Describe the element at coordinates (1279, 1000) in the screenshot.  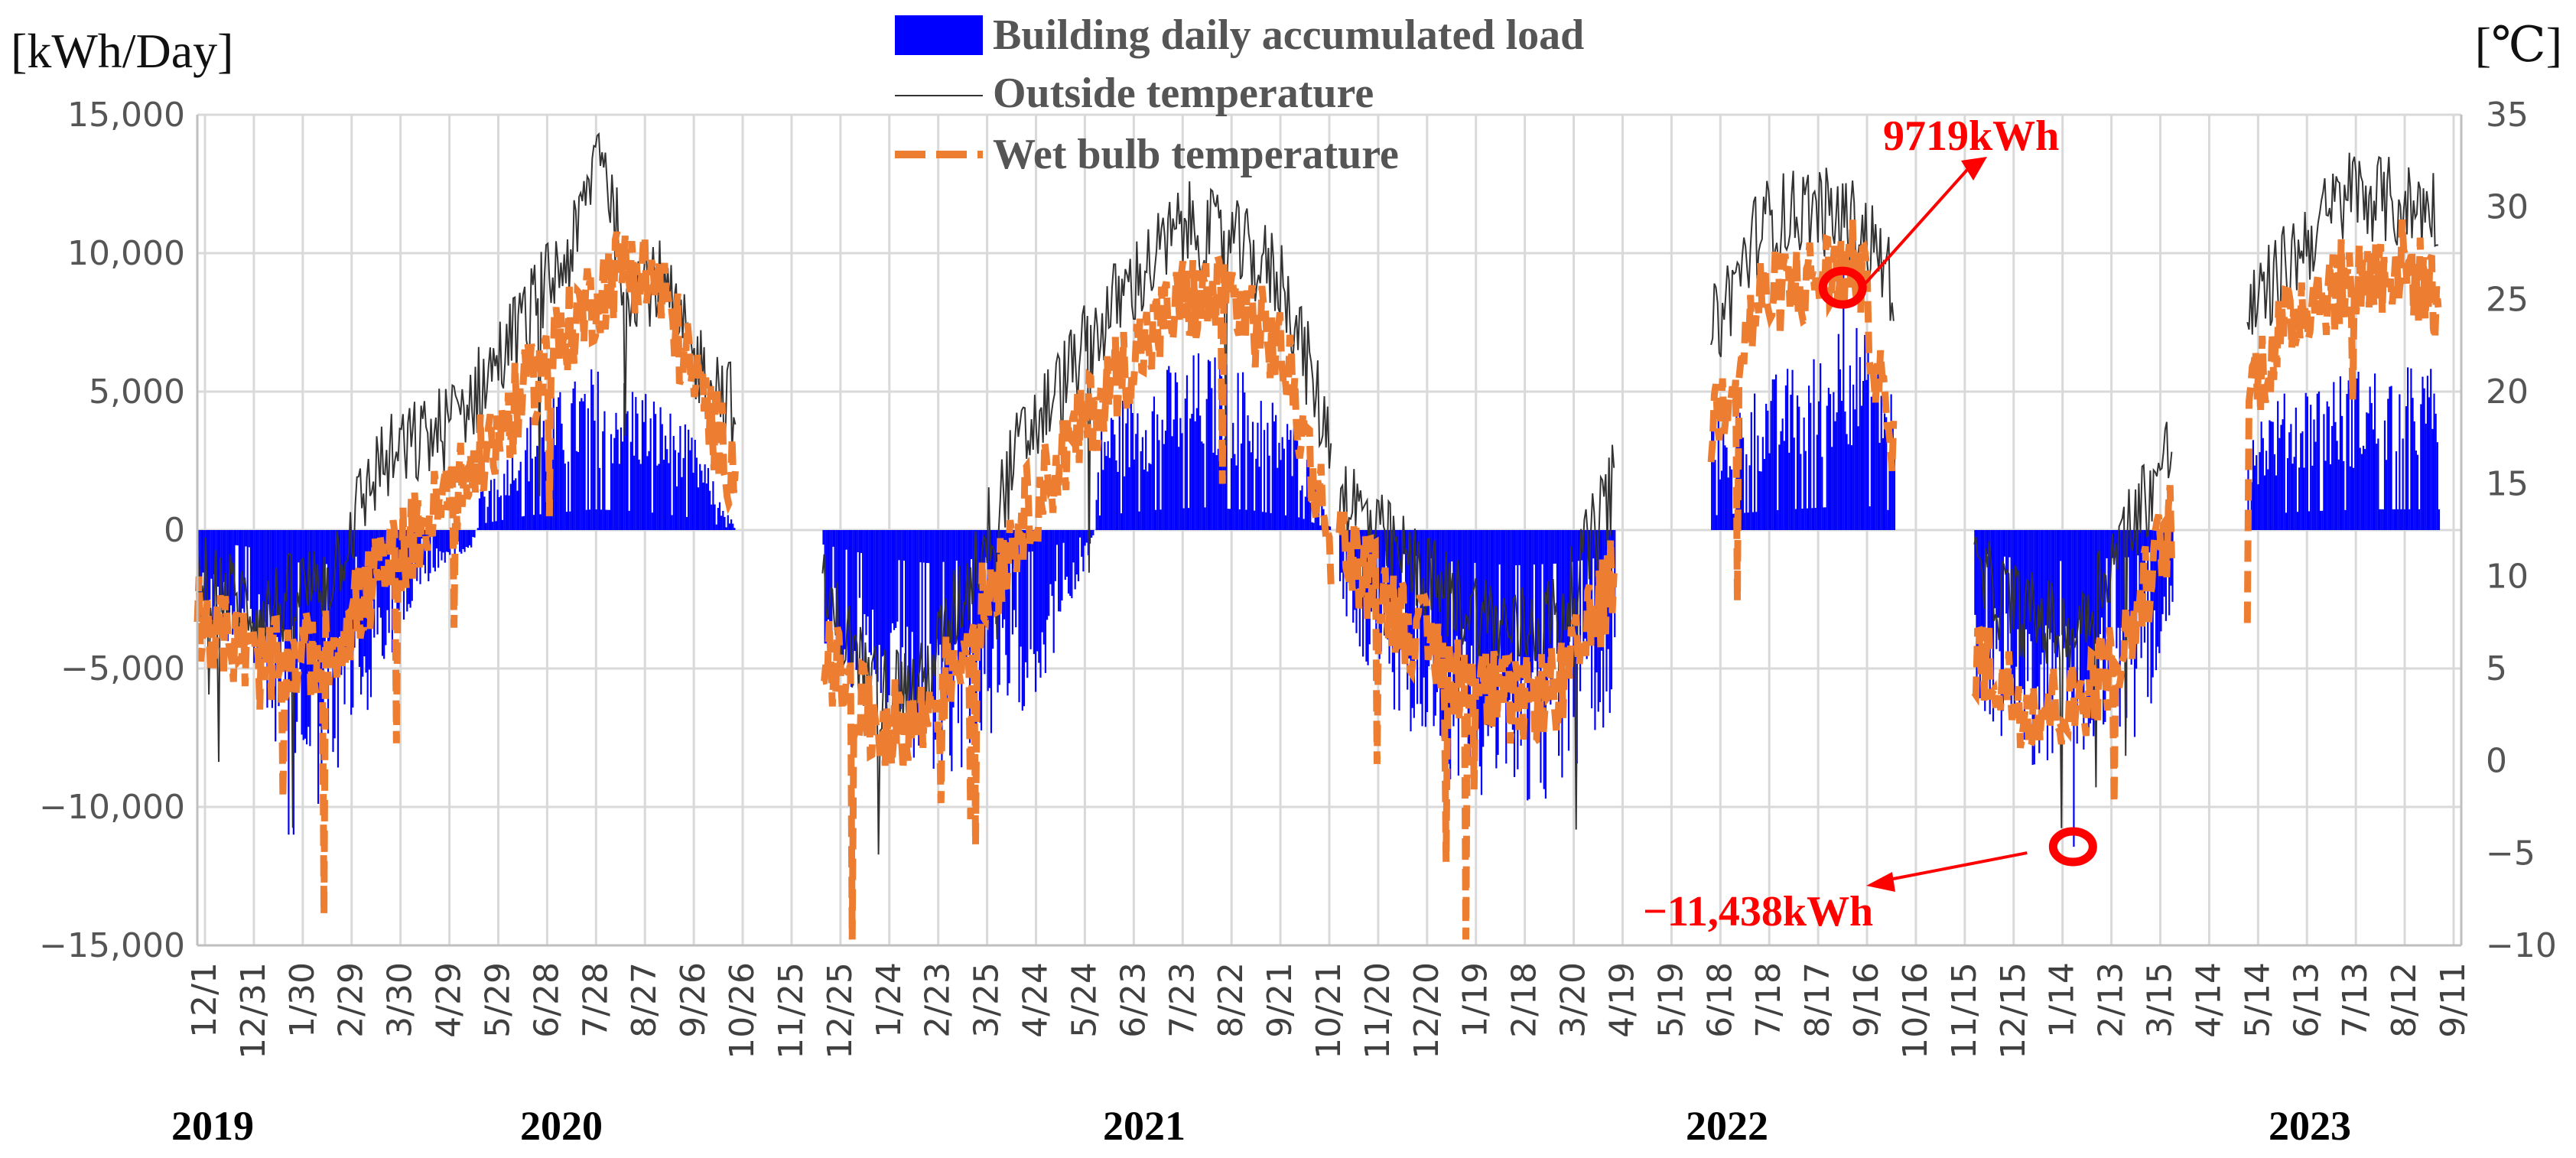
I see `x-tick-label: 9/21` at that location.